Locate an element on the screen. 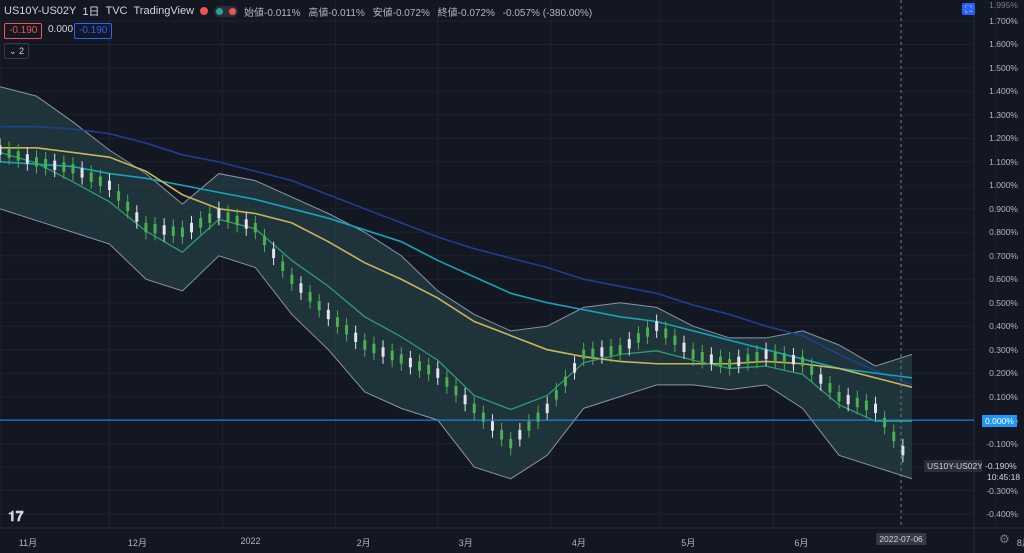 This screenshot has width=1024, height=553. last-price-tag: -0.190% is located at coordinates (1001, 466).